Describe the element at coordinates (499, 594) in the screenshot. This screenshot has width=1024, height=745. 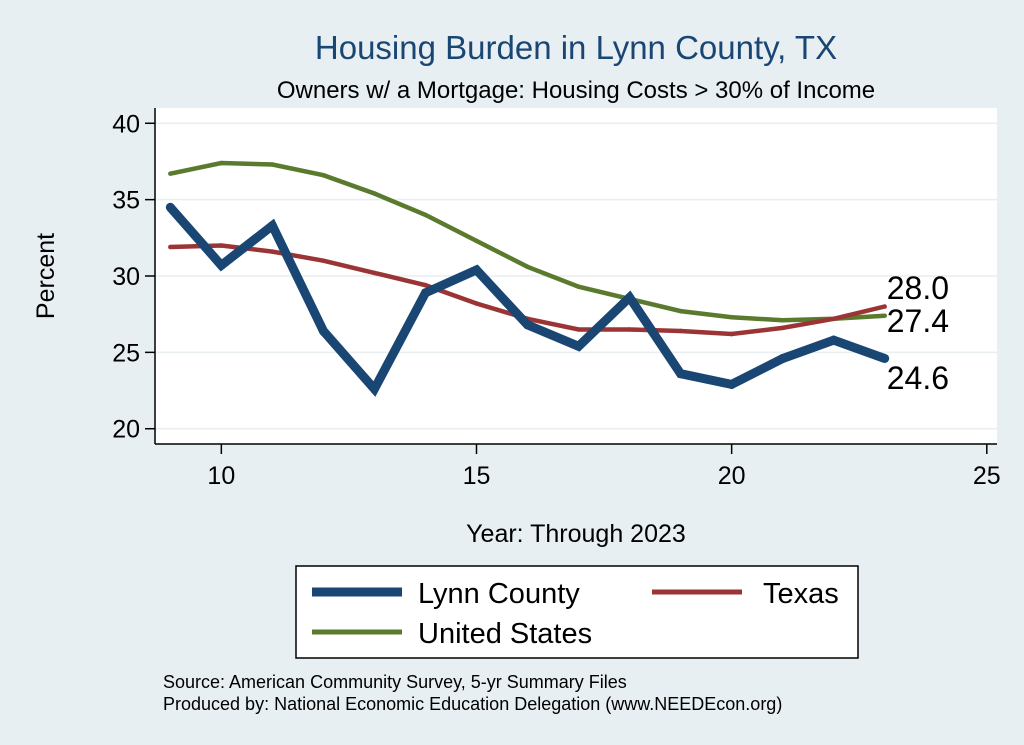
I see `legend-label-lynn-county: Lynn County` at that location.